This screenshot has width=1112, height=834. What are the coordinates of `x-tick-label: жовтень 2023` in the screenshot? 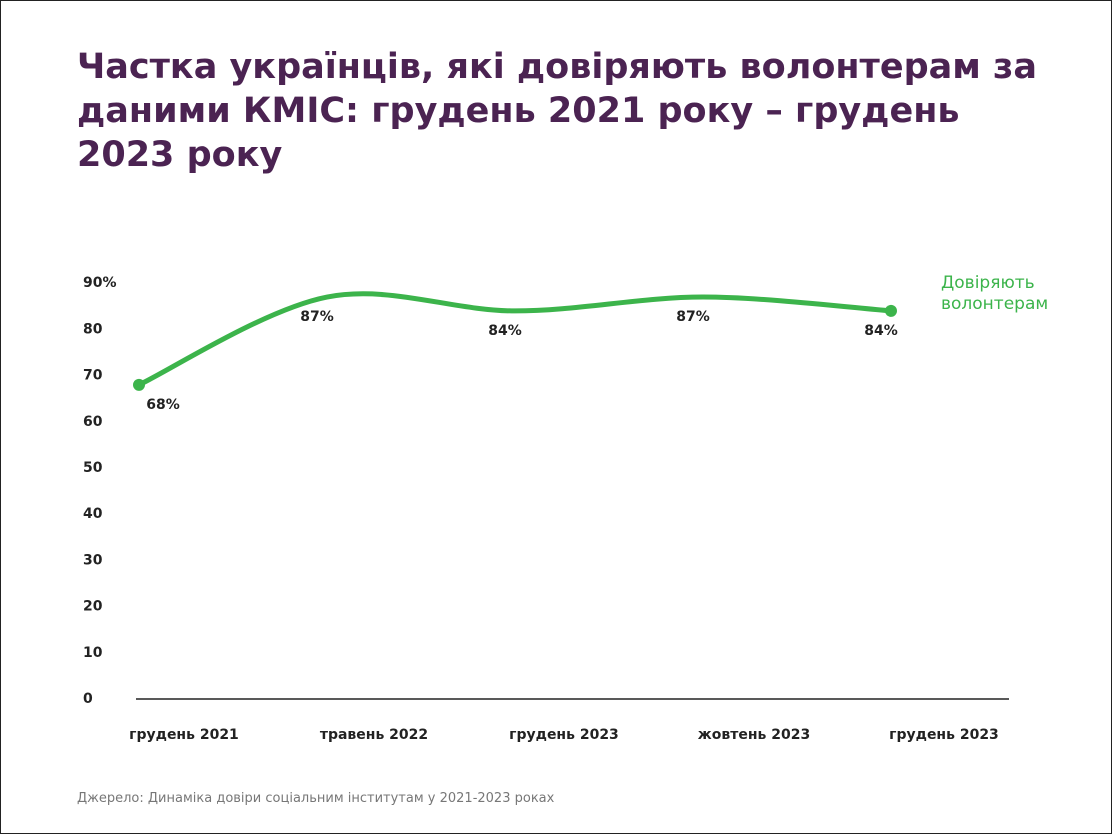 It's located at (754, 735).